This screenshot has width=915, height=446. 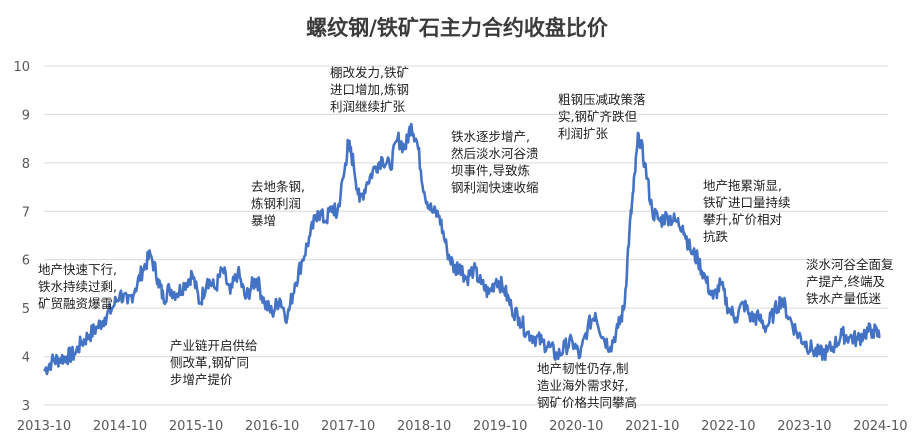 I want to click on annotation-a1: 地产快速下行, 铁水持续过剩, 矿贸融资爆雷, so click(x=77, y=286).